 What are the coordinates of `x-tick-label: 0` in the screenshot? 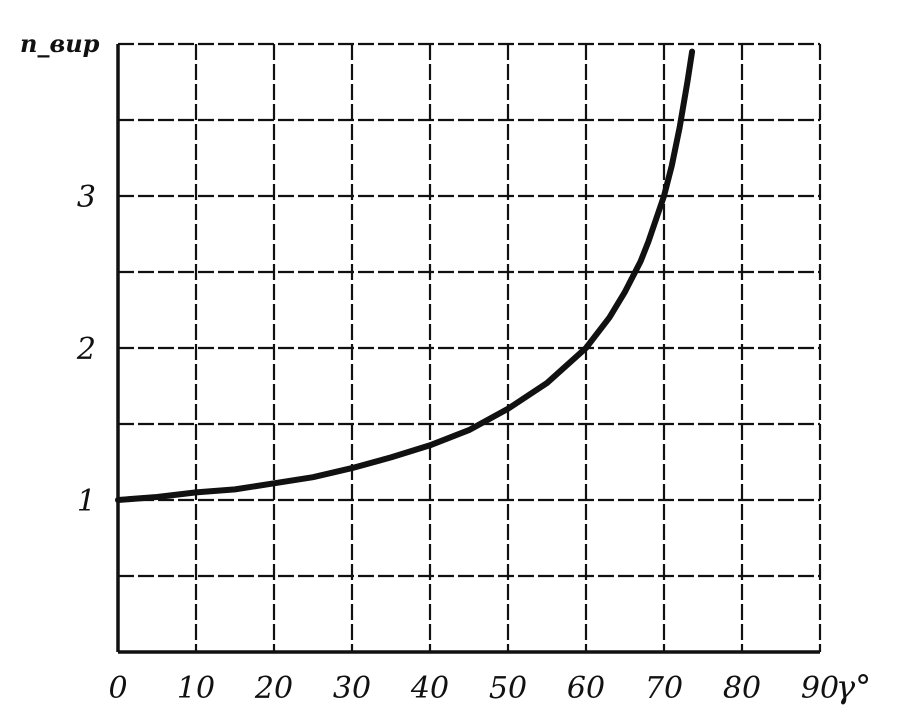 It's located at (117, 688).